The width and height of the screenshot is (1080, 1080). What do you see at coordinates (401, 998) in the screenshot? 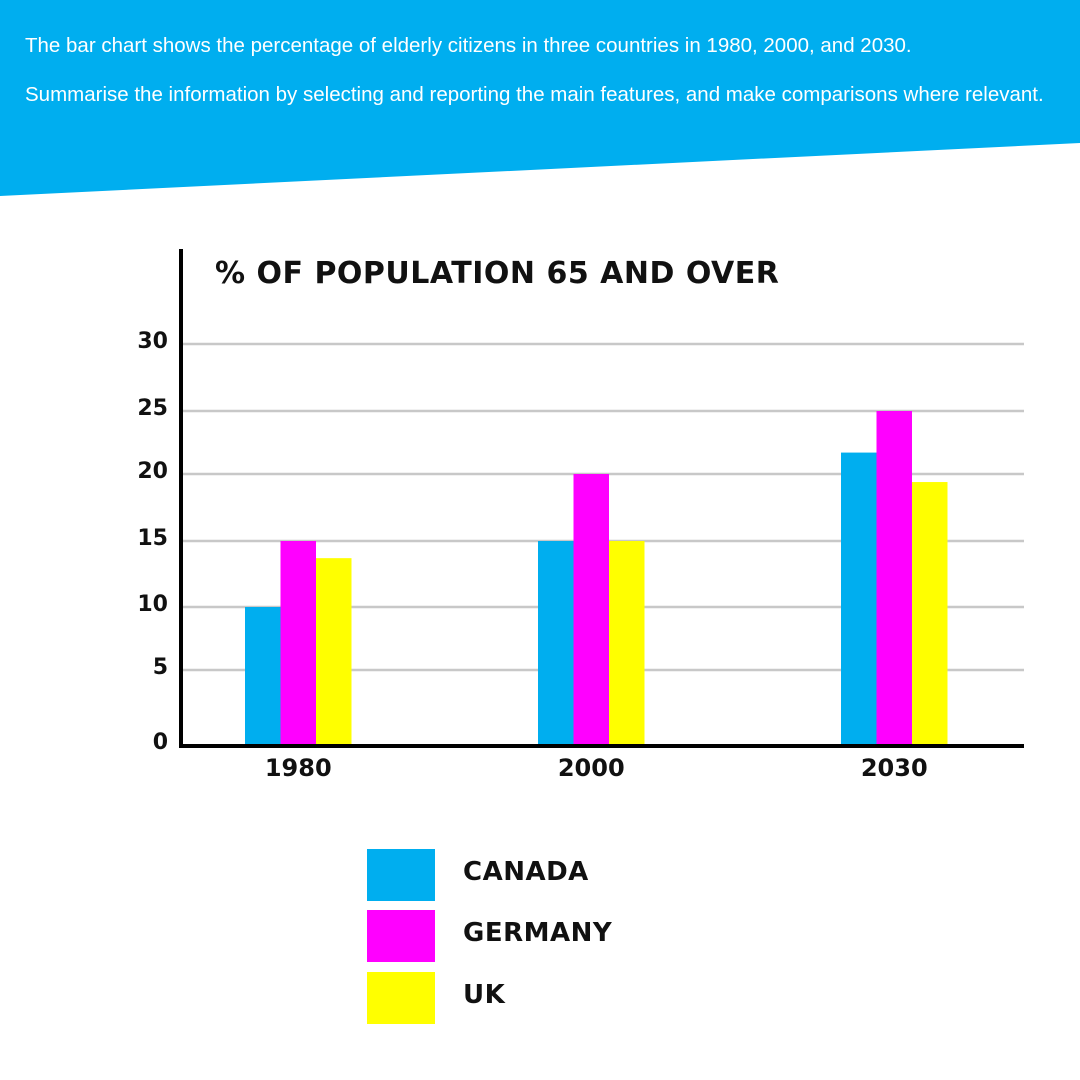
I see `legend-swatch-uk` at bounding box center [401, 998].